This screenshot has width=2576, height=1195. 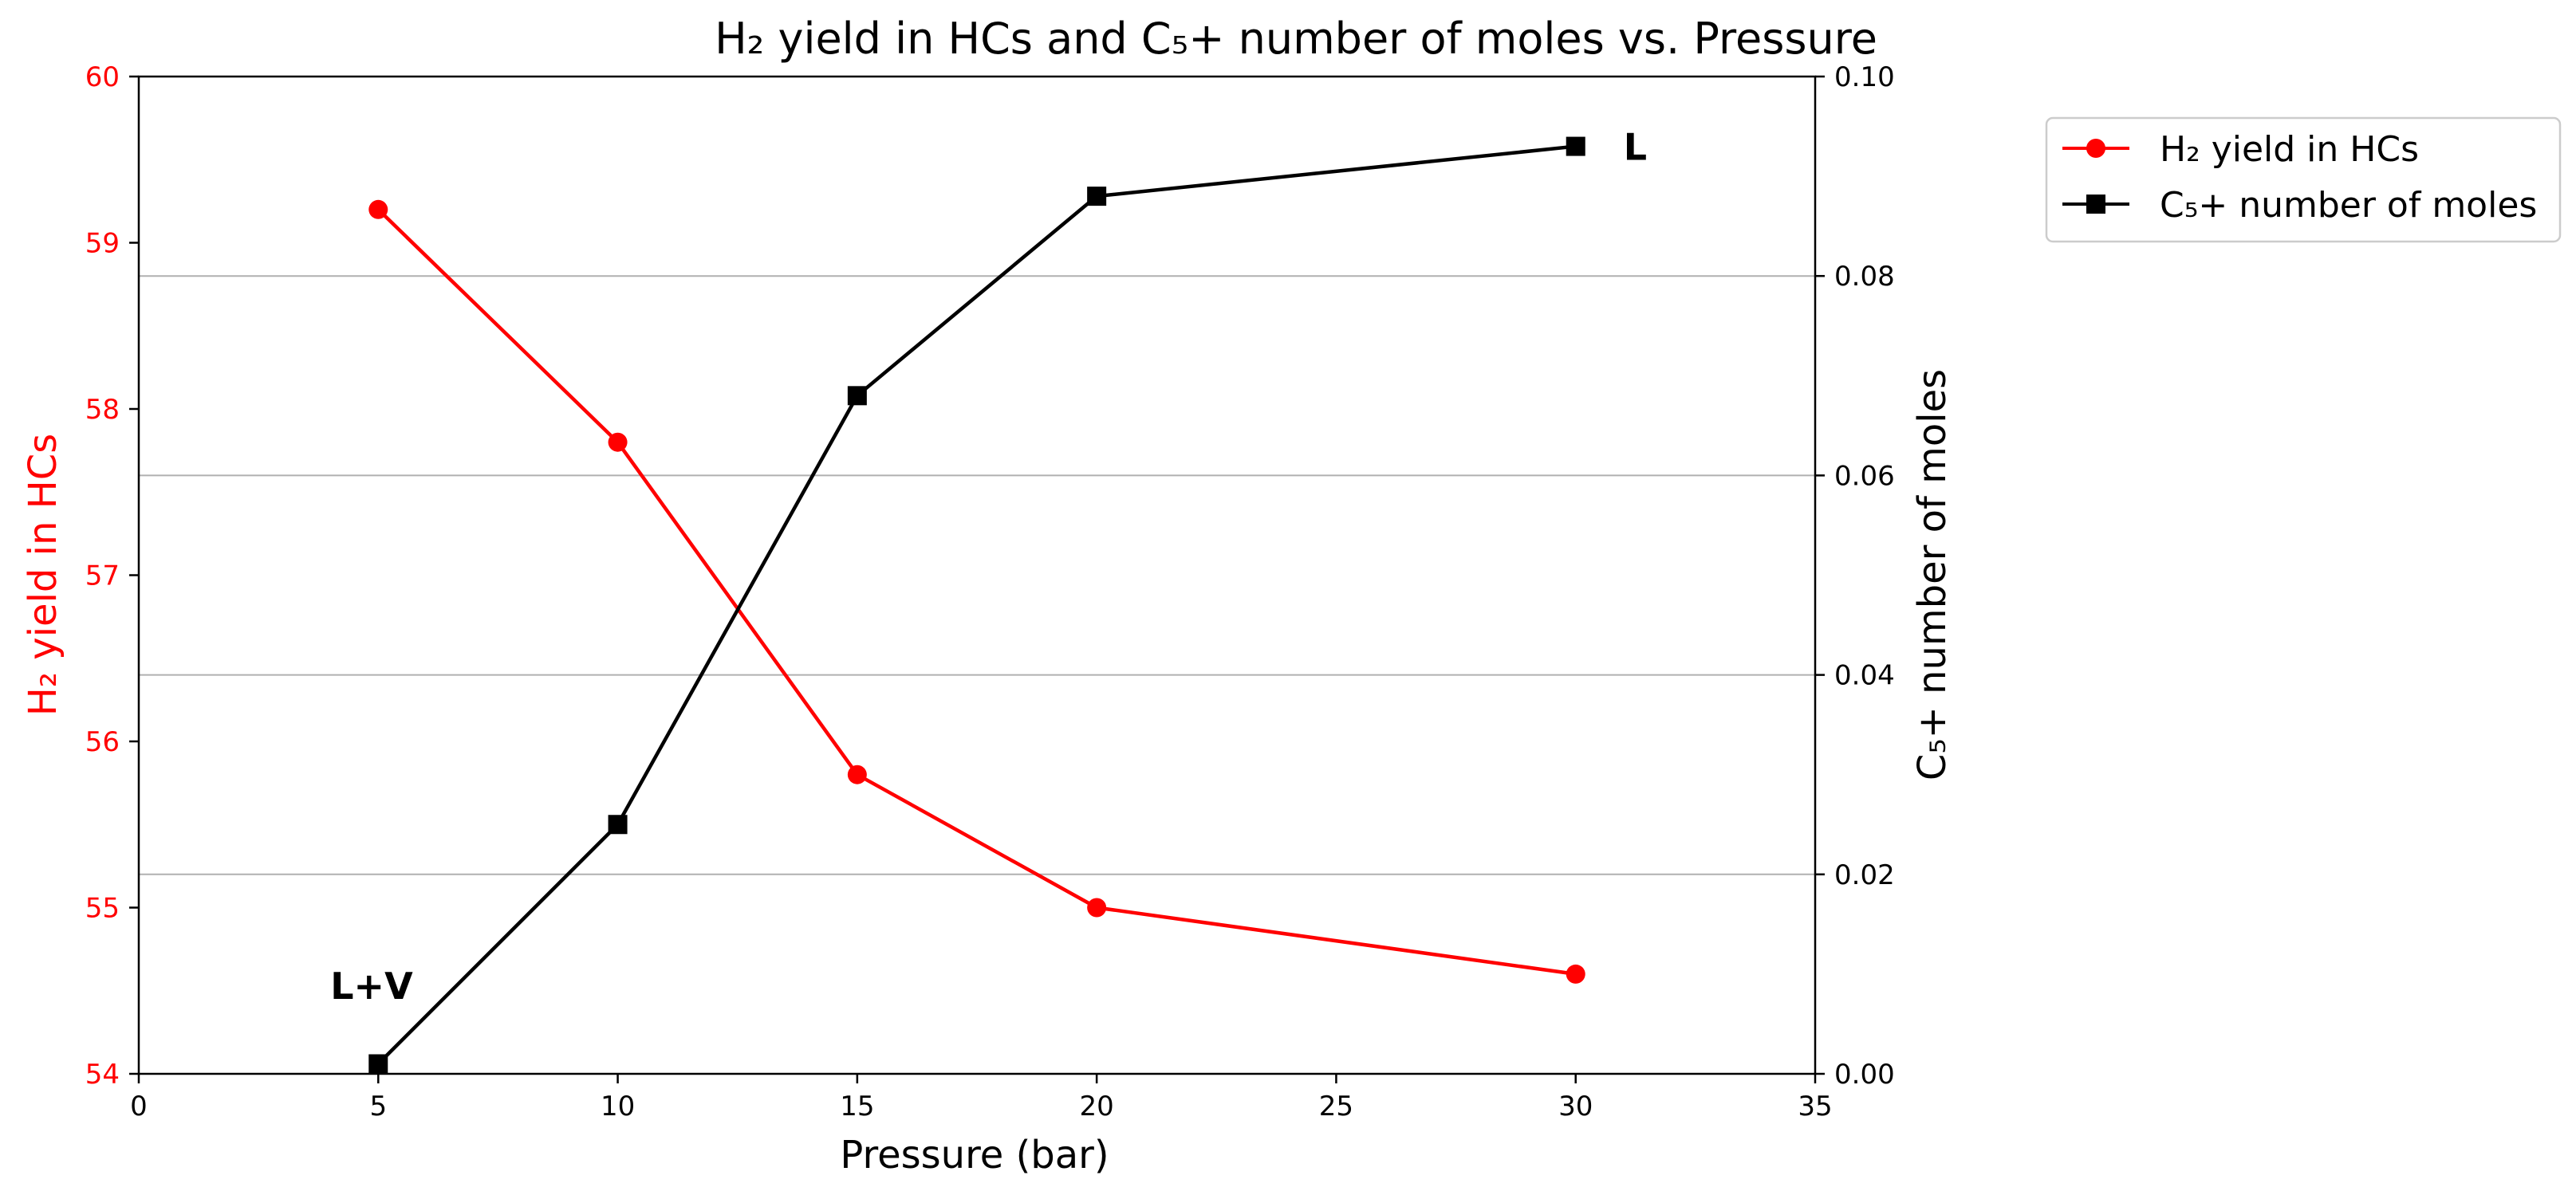 I want to click on x-tick-label: 0, so click(x=139, y=1106).